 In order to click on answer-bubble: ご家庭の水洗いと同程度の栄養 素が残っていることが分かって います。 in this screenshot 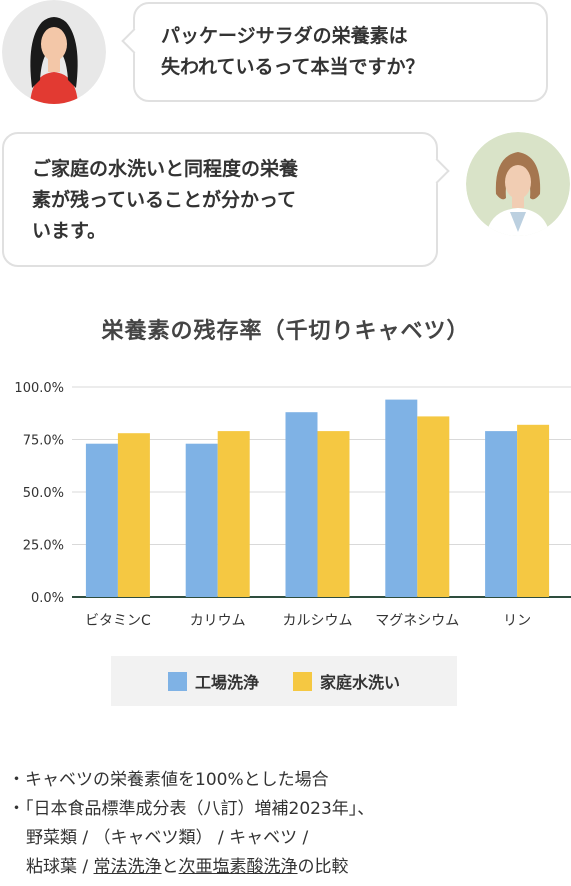, I will do `click(226, 199)`.